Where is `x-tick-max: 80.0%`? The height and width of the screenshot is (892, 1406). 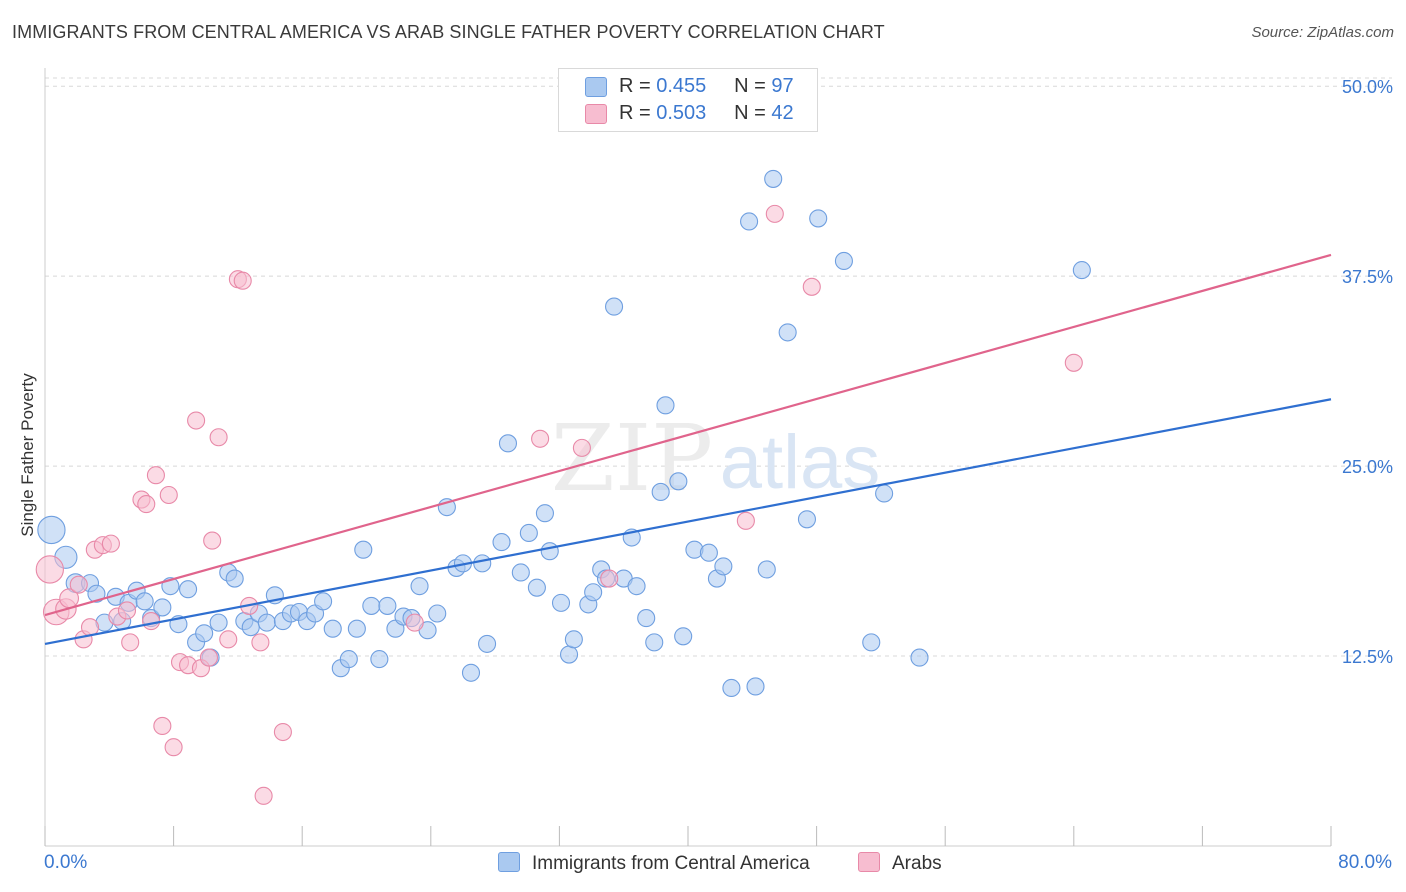 x-tick-max: 80.0% is located at coordinates (1365, 862).